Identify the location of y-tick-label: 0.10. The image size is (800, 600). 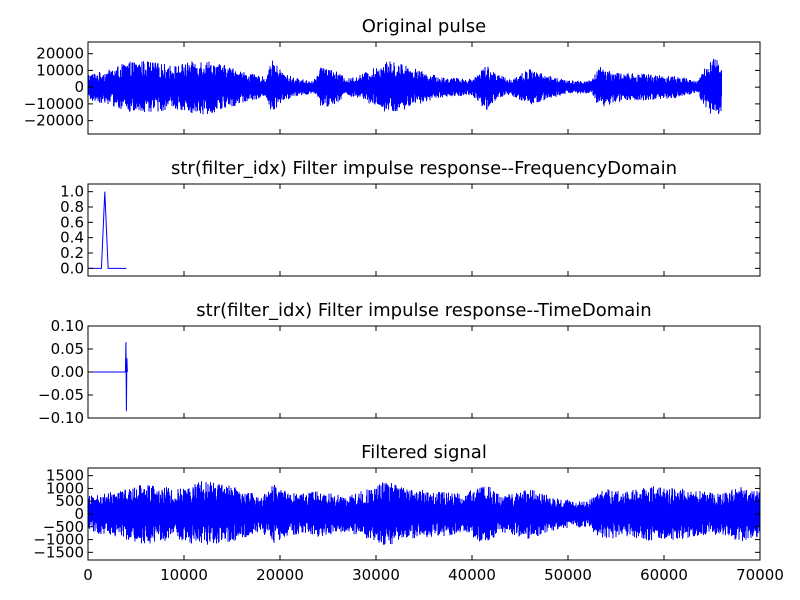
(67, 326).